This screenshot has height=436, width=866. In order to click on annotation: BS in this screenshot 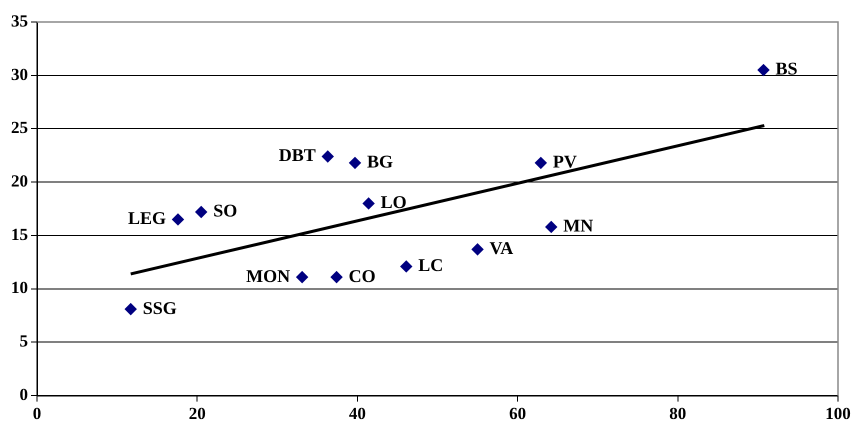, I will do `click(787, 68)`.